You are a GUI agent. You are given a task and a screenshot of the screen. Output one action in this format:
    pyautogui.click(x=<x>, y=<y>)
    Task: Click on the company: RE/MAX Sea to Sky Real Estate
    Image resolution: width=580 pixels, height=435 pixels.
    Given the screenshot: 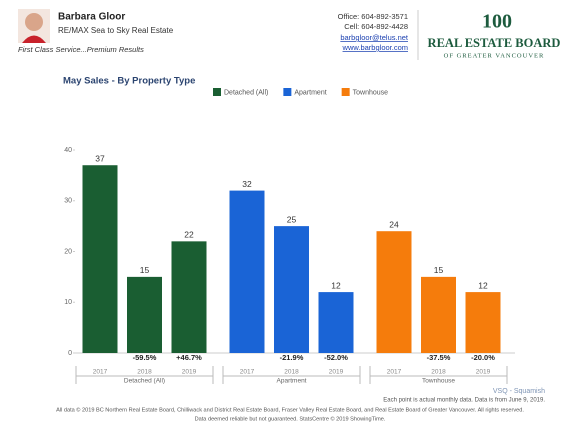 What is the action you would take?
    pyautogui.click(x=116, y=30)
    